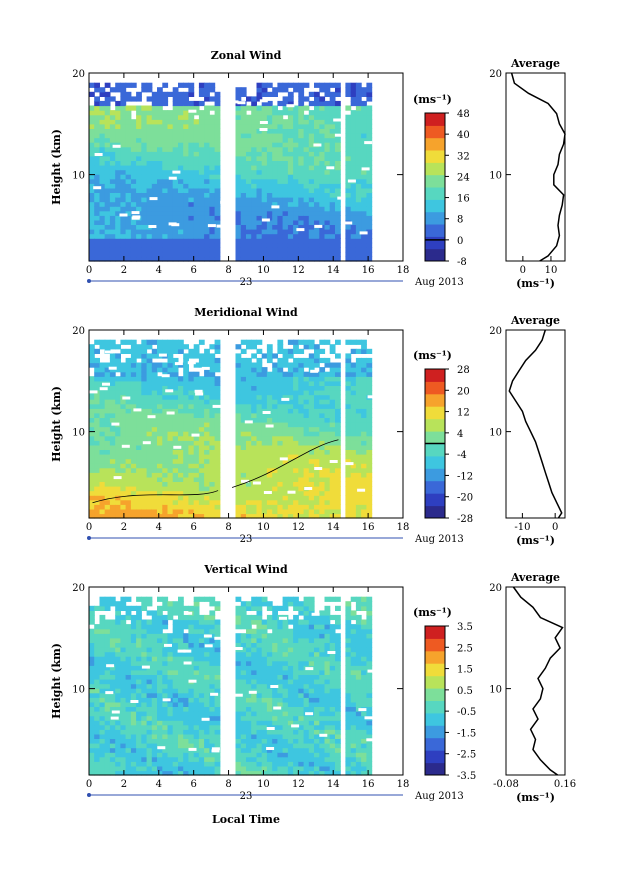 The width and height of the screenshot is (618, 873). Describe the element at coordinates (460, 220) in the screenshot. I see `colorbar-tick-label: 8` at that location.